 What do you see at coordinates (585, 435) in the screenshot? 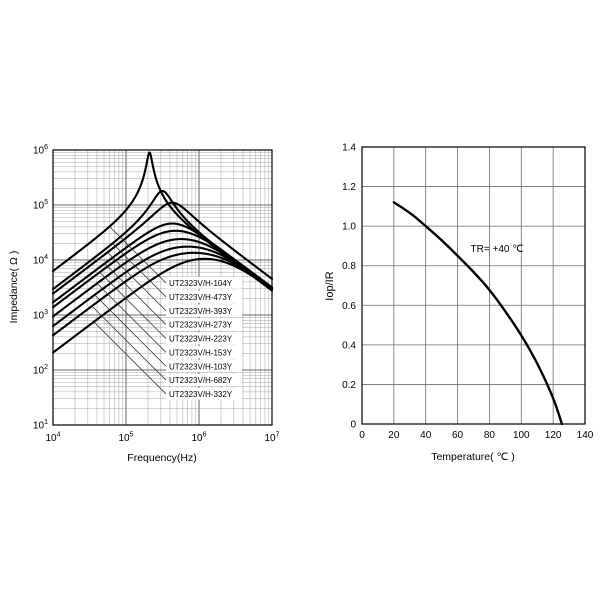
I see `temp-tick-140: 140` at bounding box center [585, 435].